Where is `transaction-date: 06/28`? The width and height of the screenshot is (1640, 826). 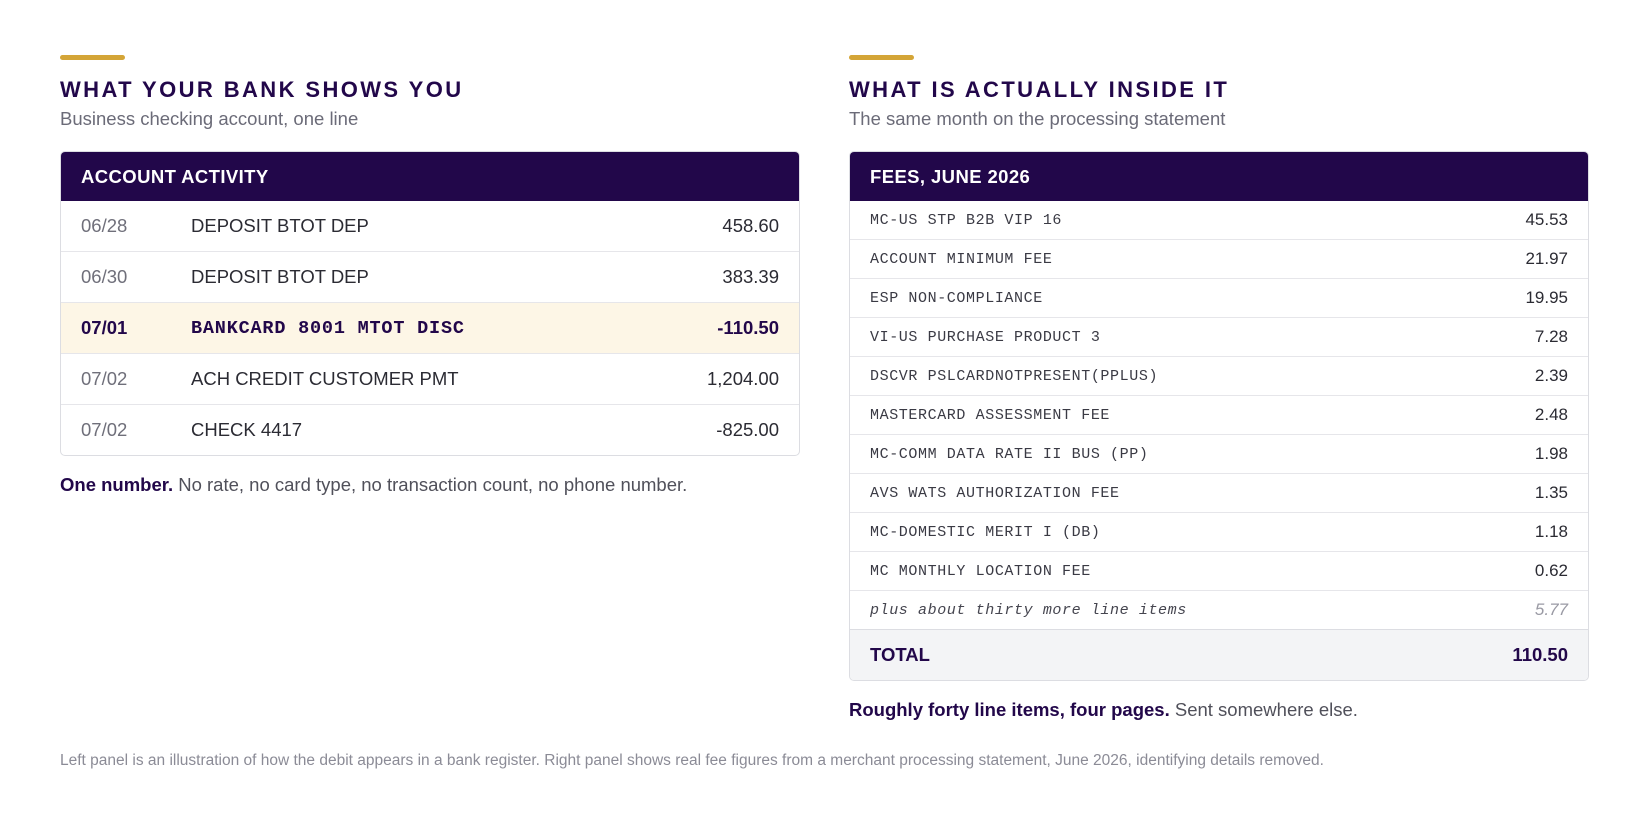
transaction-date: 06/28 is located at coordinates (104, 225).